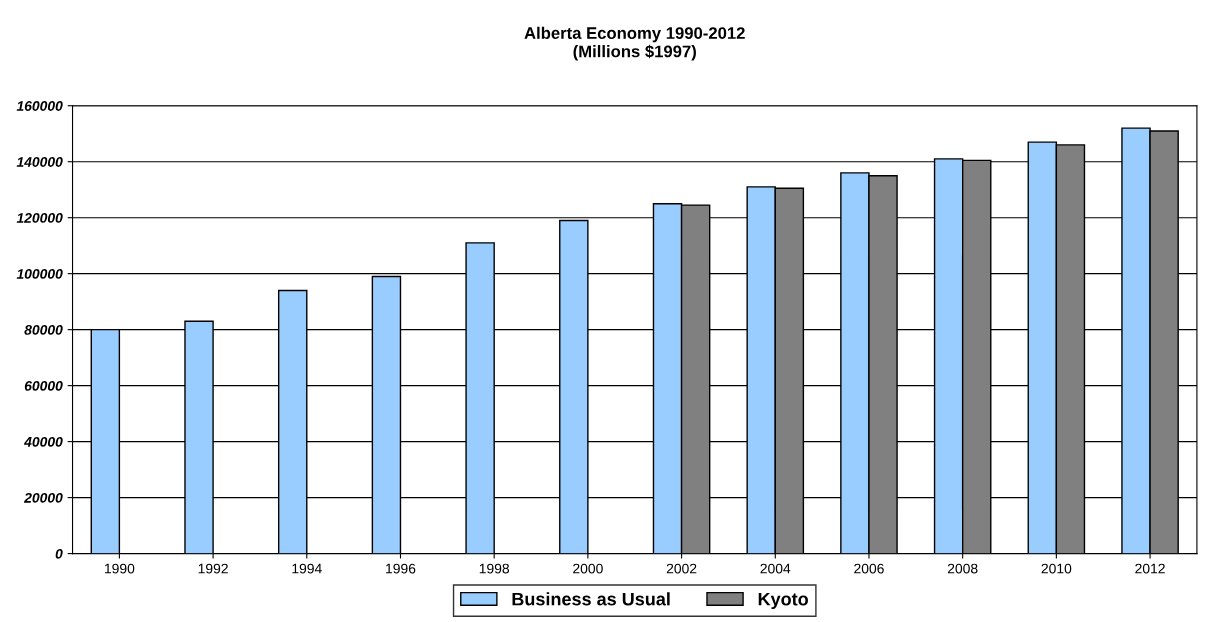 Image resolution: width=1209 pixels, height=622 pixels. What do you see at coordinates (1150, 568) in the screenshot?
I see `x-tick-label: 2012` at bounding box center [1150, 568].